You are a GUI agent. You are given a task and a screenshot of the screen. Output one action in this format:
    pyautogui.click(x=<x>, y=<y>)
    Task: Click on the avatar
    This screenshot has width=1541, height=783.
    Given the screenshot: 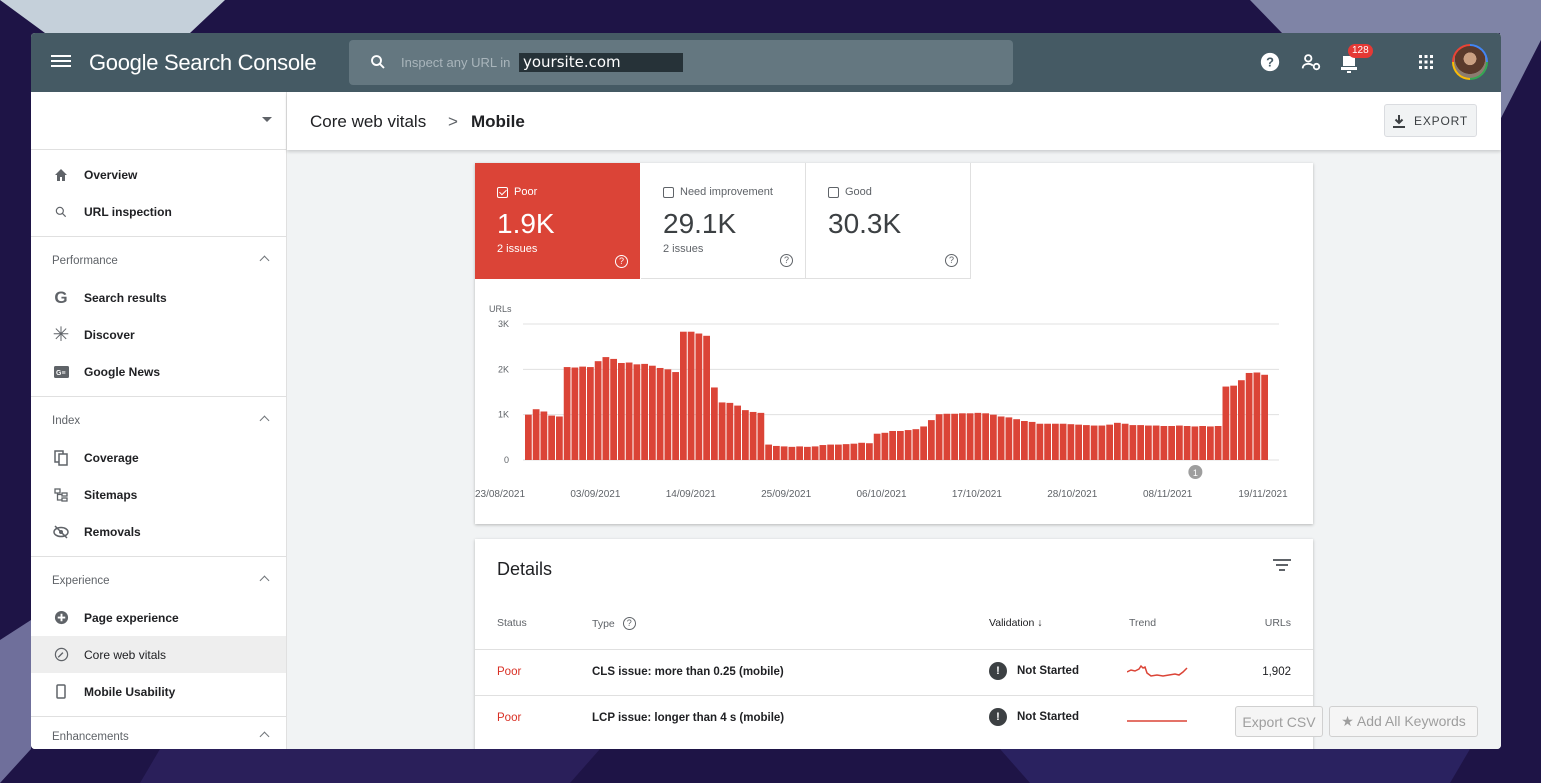 What is the action you would take?
    pyautogui.click(x=1470, y=62)
    